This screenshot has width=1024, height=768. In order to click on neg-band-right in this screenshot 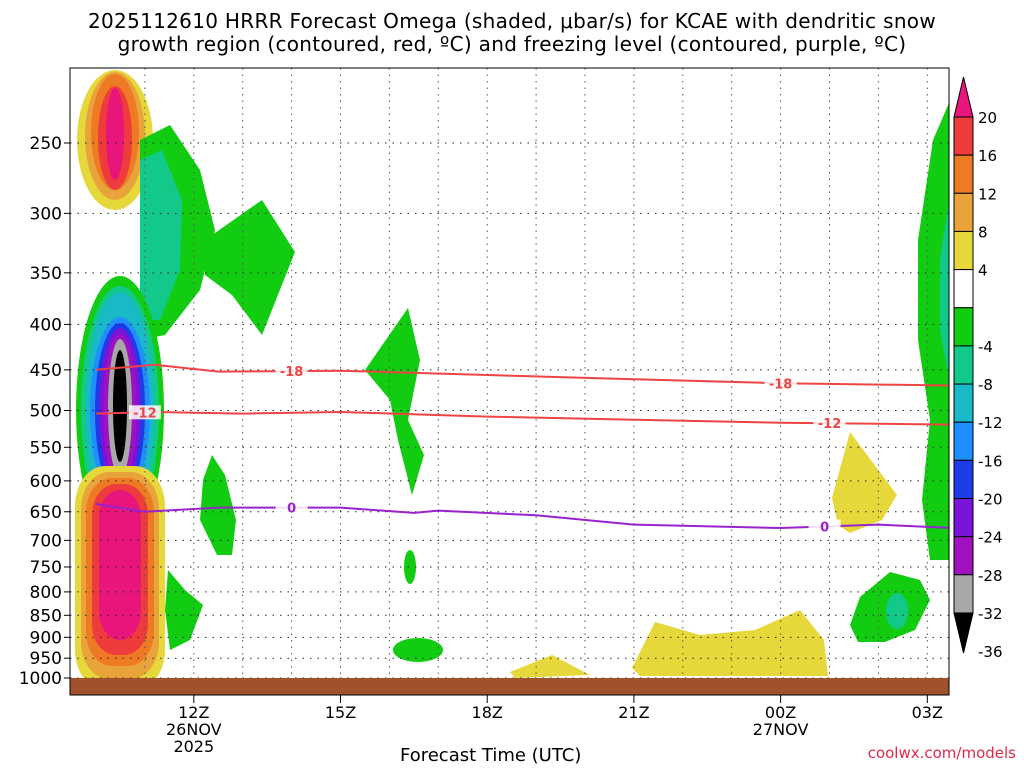, I will do `click(933, 331)`.